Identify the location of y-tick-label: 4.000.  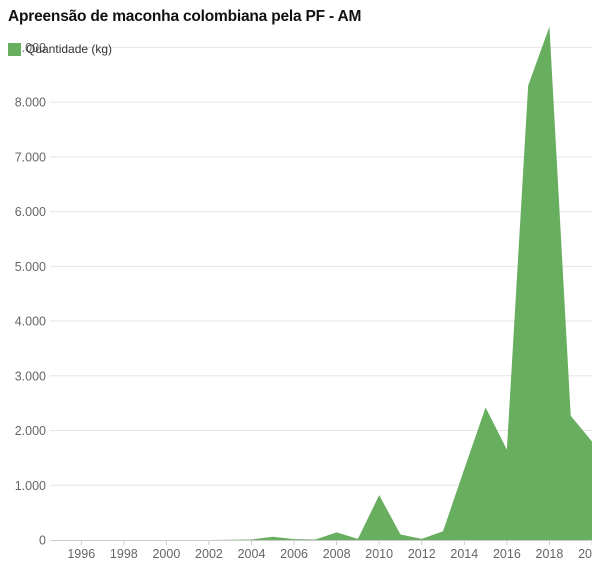
(30, 322).